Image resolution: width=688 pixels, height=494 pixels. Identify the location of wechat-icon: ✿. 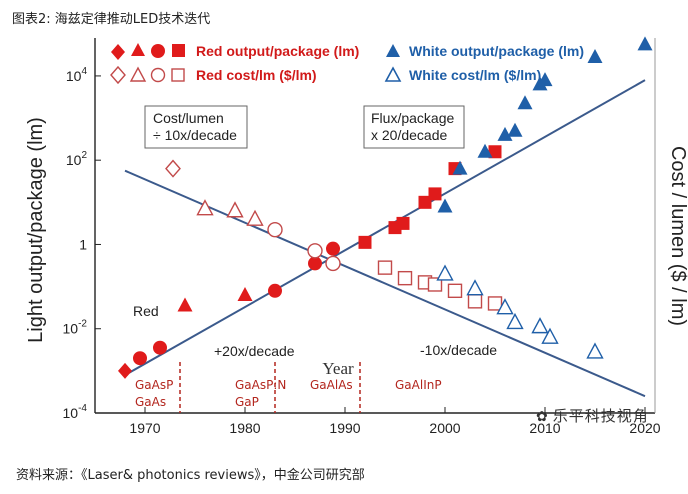
(542, 417).